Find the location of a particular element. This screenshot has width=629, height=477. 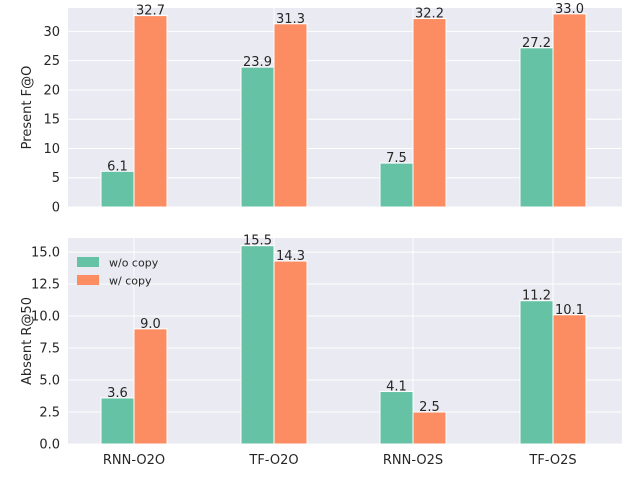

chart-2-y-axis-title: Absent R@50 is located at coordinates (27, 341).